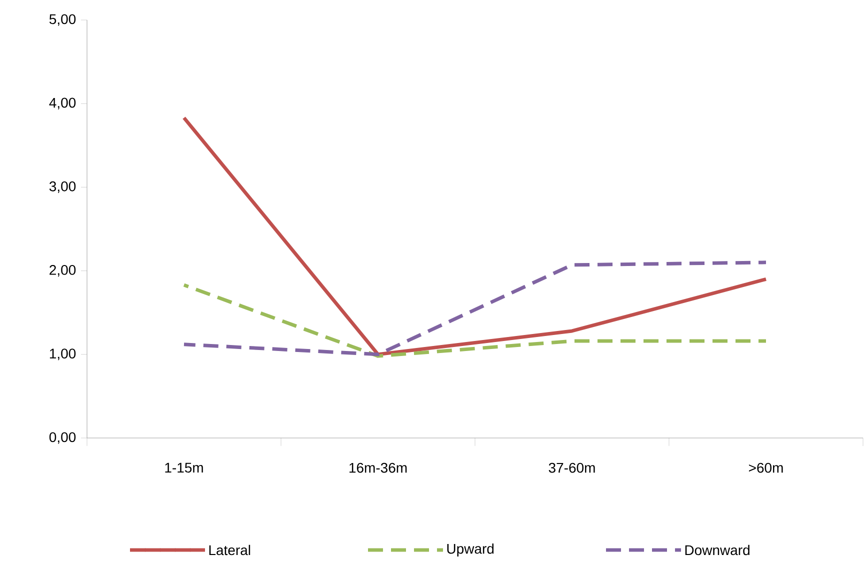  I want to click on legend-label: Downward, so click(717, 550).